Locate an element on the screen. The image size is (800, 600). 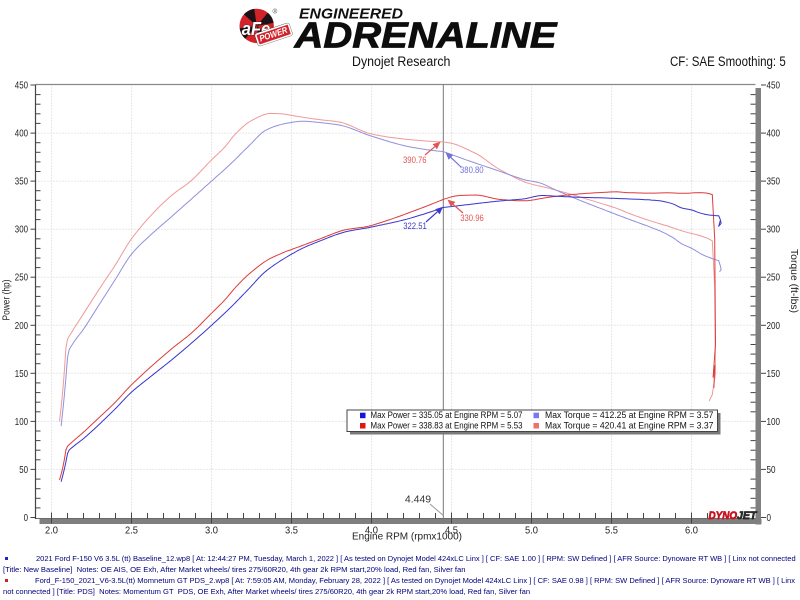
svg-text: 3.0 is located at coordinates (211, 531).